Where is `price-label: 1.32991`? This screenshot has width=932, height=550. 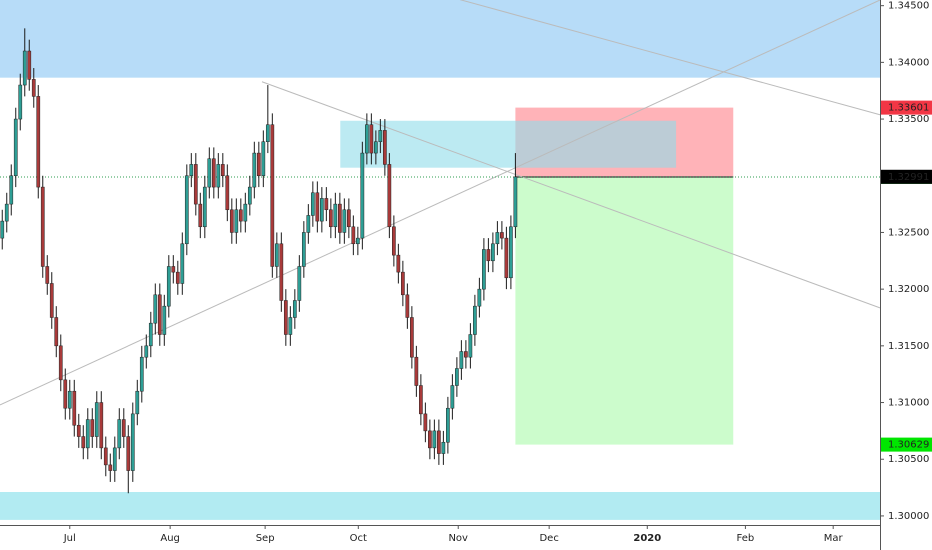 price-label: 1.32991 is located at coordinates (908, 177).